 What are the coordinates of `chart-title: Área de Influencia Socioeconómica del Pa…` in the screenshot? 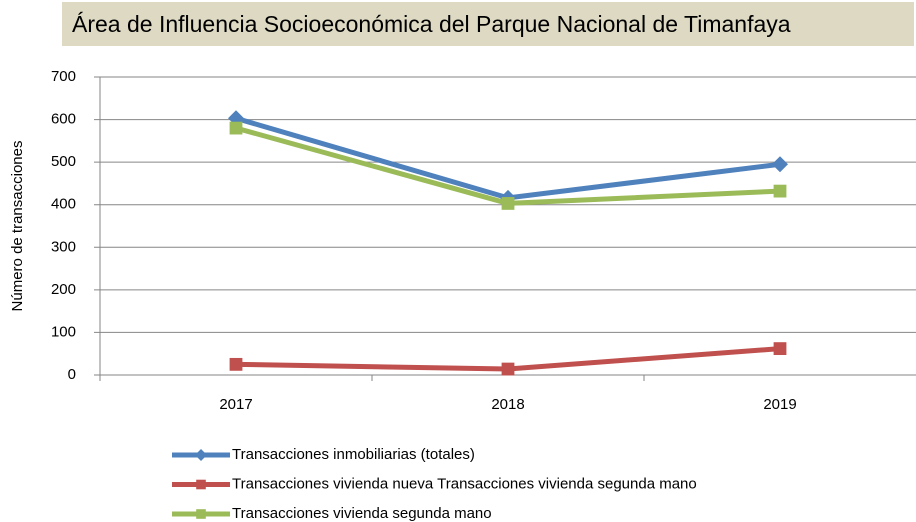 It's located at (431, 24).